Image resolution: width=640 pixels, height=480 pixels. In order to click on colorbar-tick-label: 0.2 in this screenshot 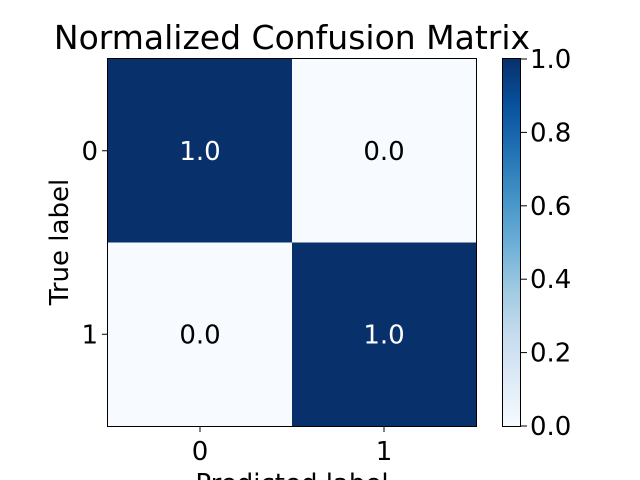, I will do `click(550, 354)`.